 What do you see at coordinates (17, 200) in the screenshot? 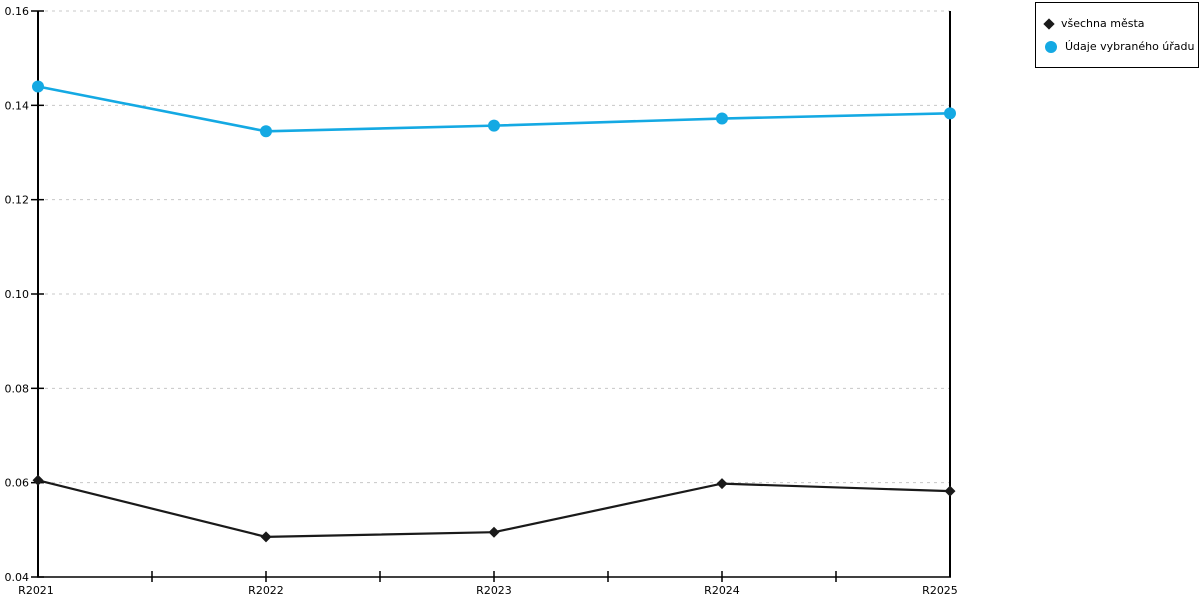
I see `y-tick-label: 0.12` at bounding box center [17, 200].